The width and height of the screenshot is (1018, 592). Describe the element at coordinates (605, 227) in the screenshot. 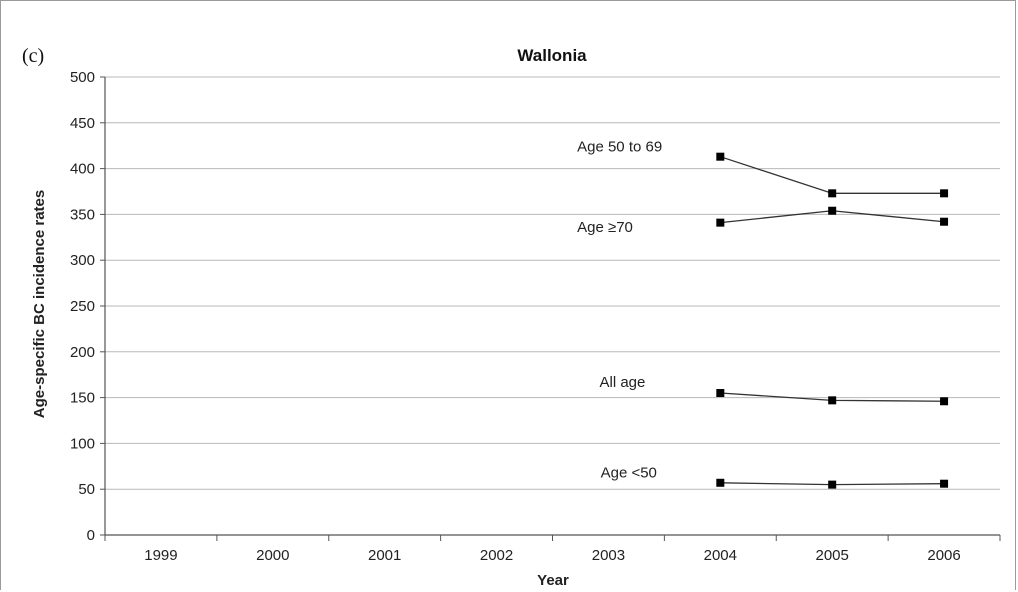

I see `series-1-label: Age ≥70` at that location.